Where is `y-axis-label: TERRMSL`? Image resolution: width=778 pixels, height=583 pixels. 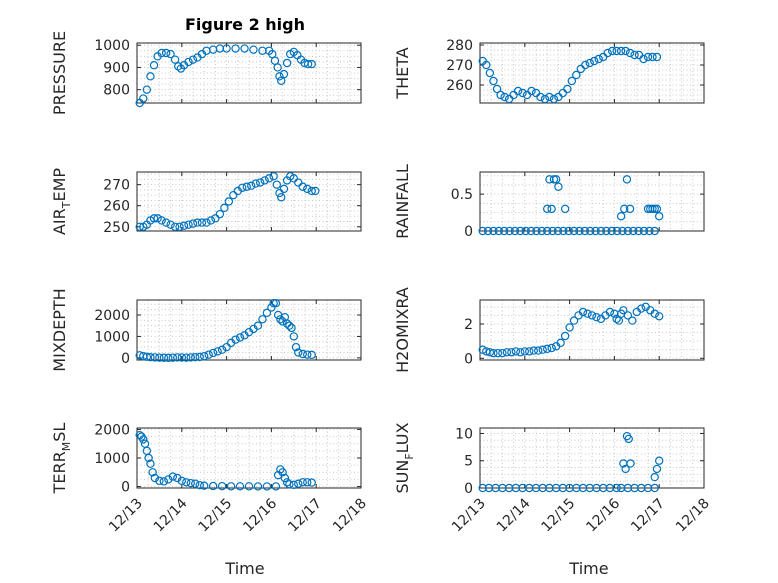
y-axis-label: TERRMSL is located at coordinates (61, 459).